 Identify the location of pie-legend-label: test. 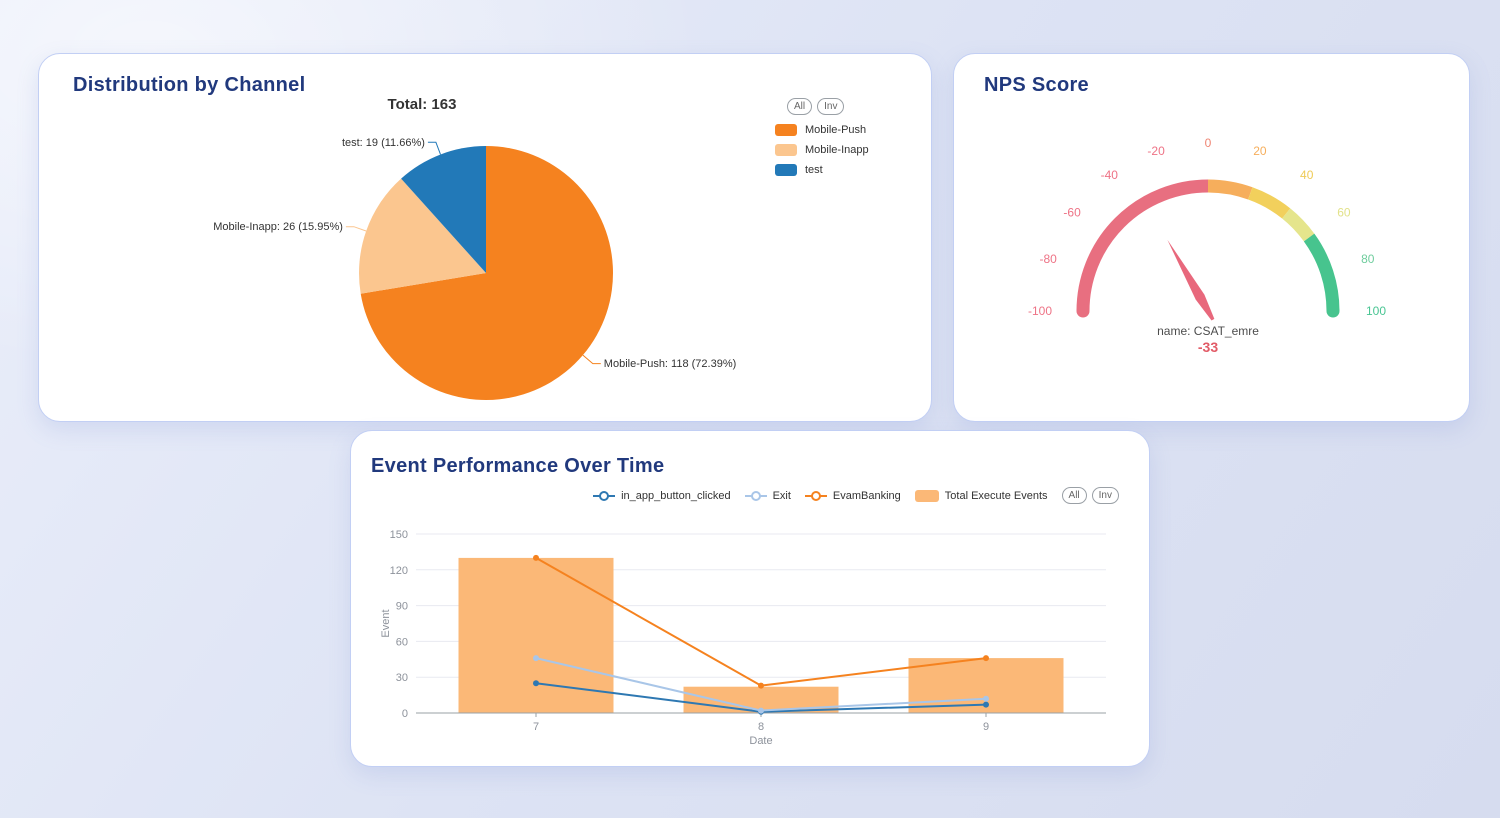
(814, 170).